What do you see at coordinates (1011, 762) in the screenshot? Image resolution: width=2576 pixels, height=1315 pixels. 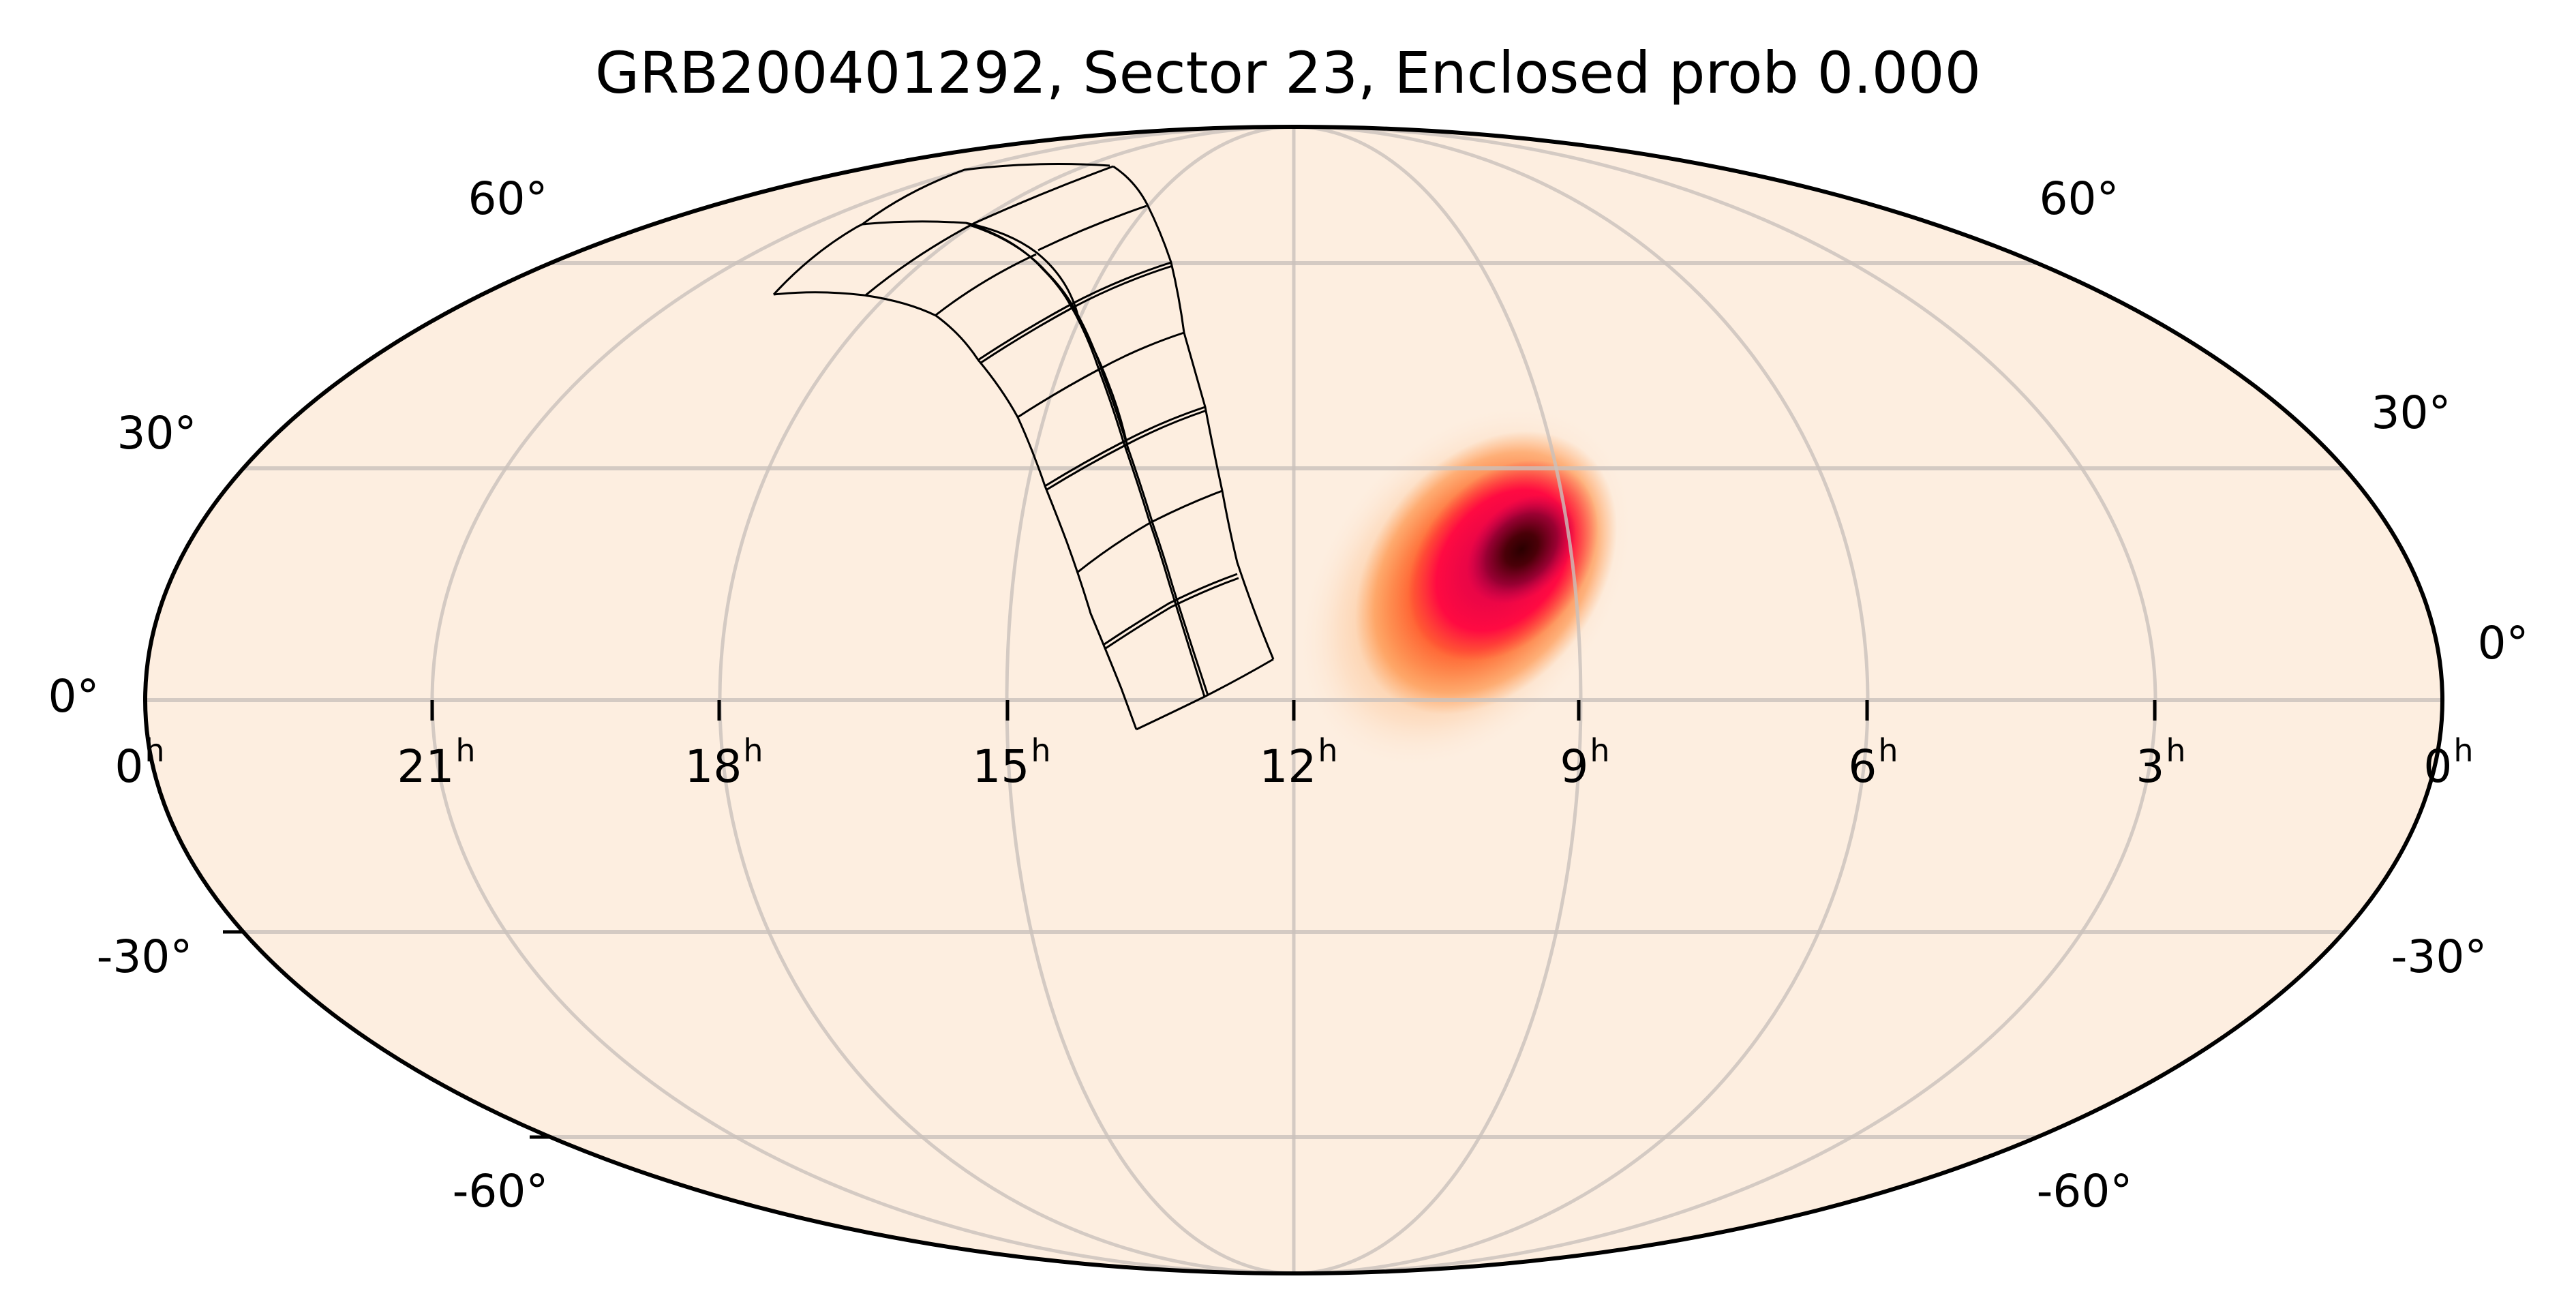 I see `ra-label-15h: 15h` at bounding box center [1011, 762].